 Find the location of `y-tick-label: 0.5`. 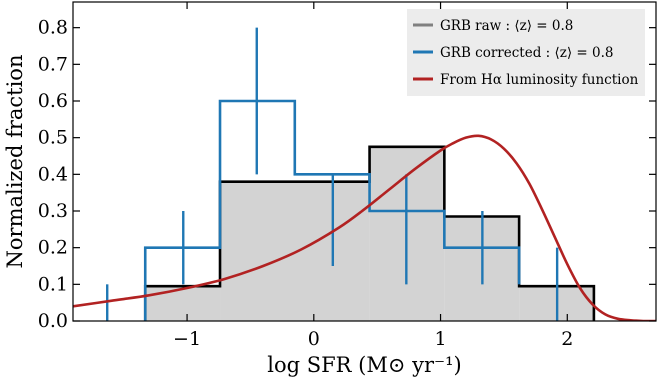

y-tick-label: 0.5 is located at coordinates (53, 138).